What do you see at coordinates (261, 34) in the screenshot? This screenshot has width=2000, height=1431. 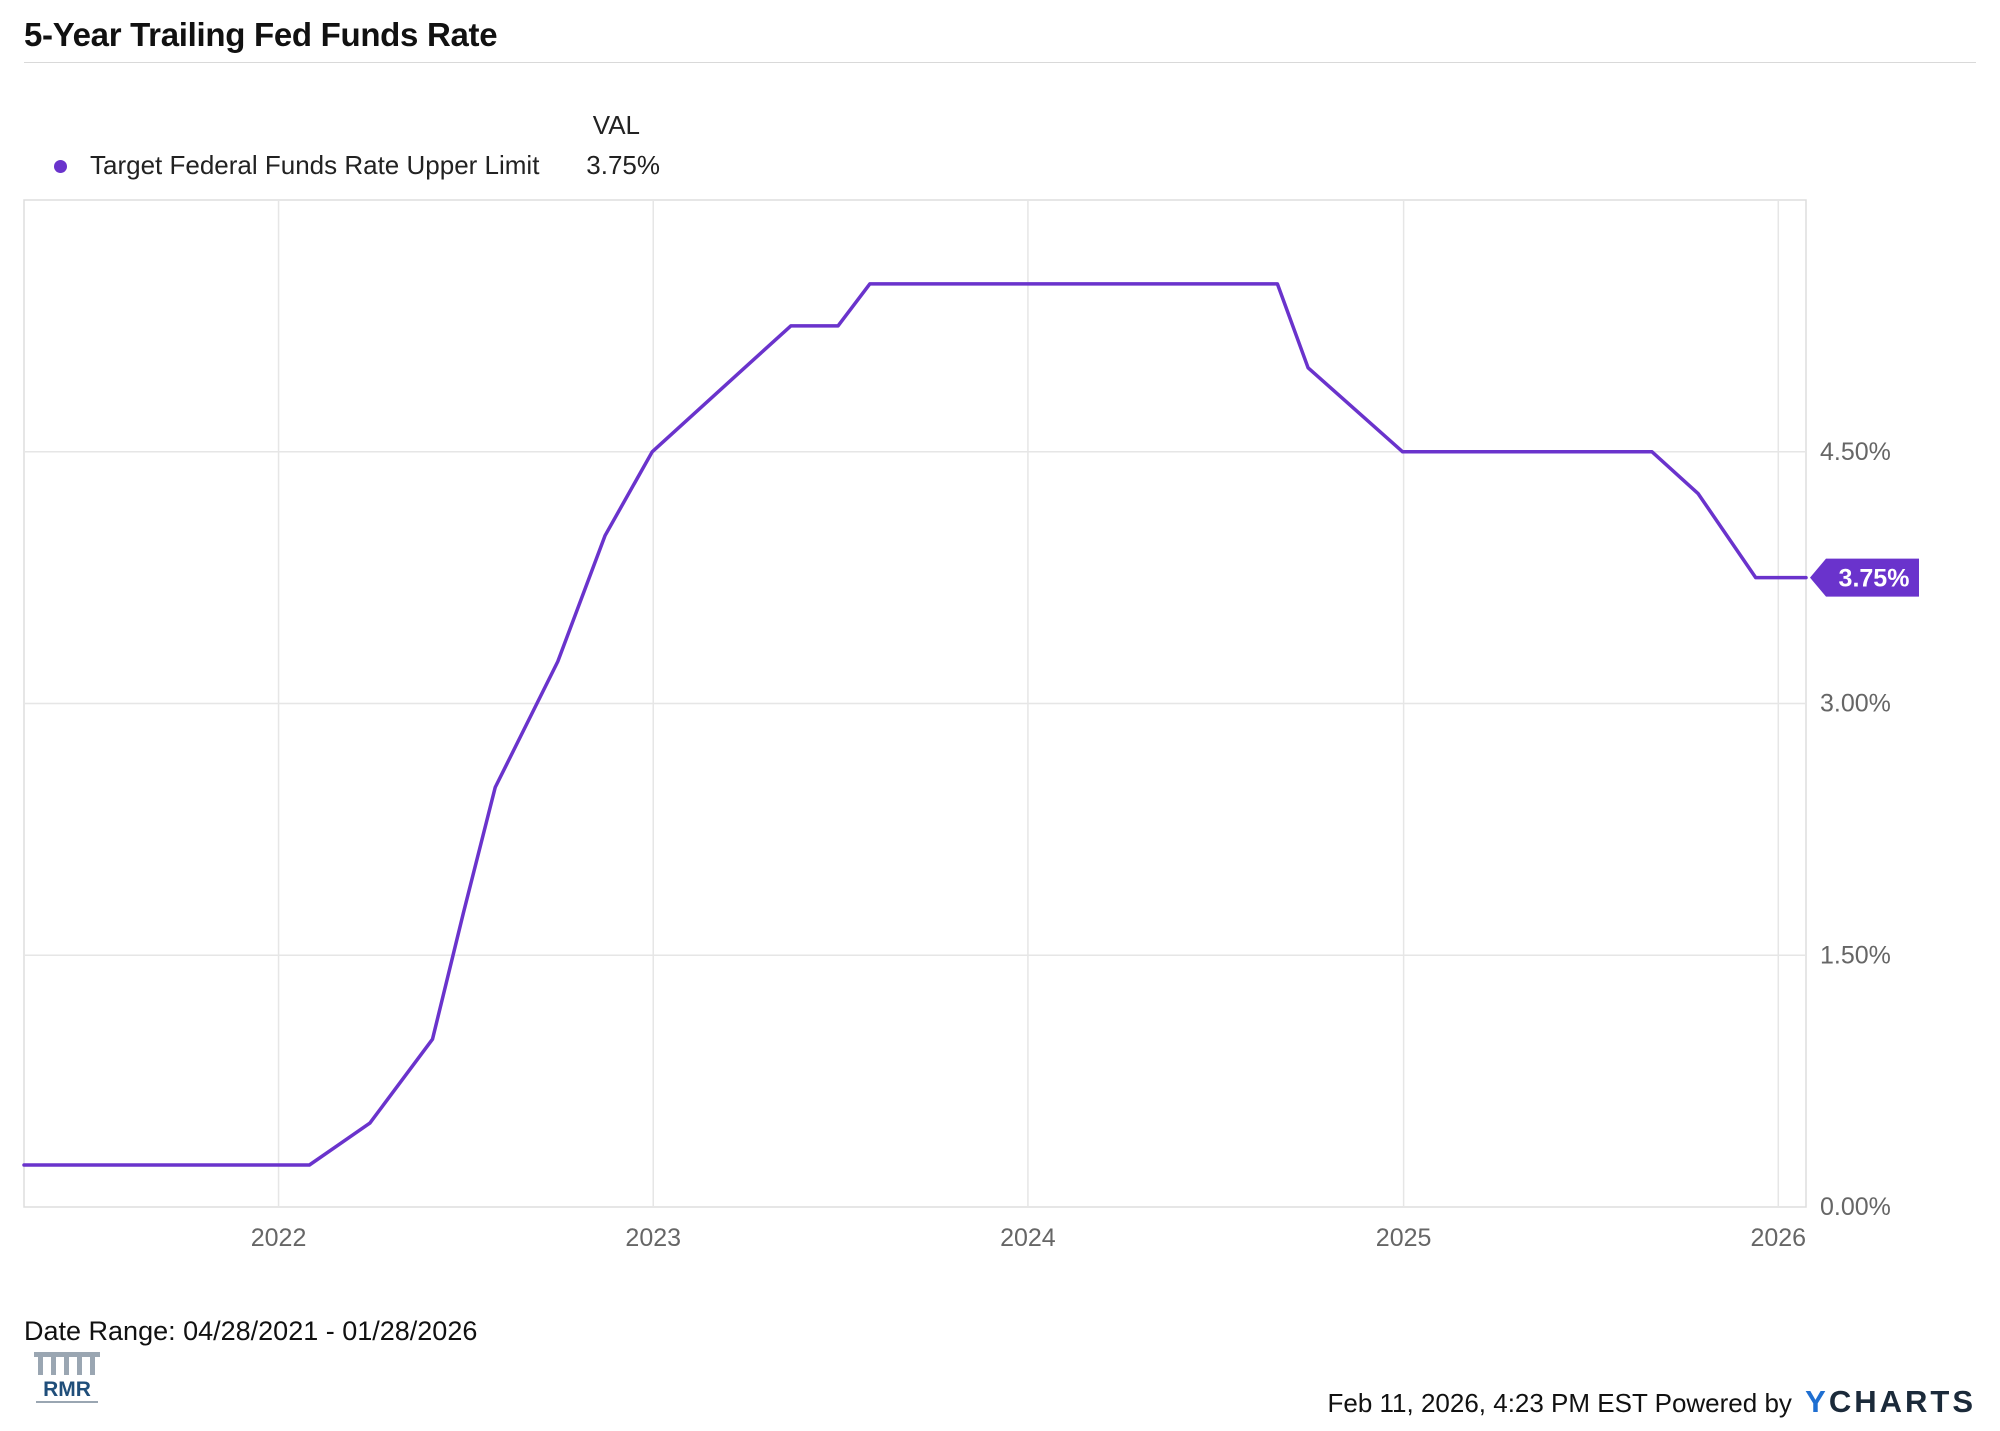 I see `chart-title: 5-Year Trailing Fed Funds Rate` at bounding box center [261, 34].